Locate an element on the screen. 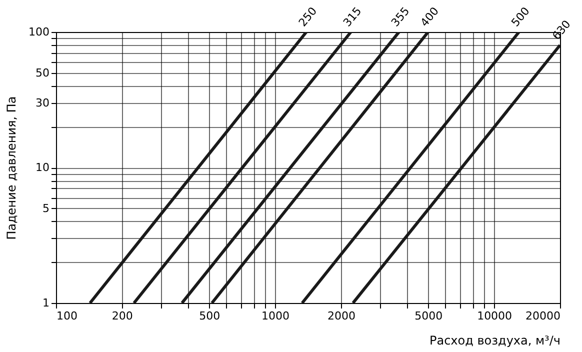  y-tick-label: 10 is located at coordinates (43, 167).